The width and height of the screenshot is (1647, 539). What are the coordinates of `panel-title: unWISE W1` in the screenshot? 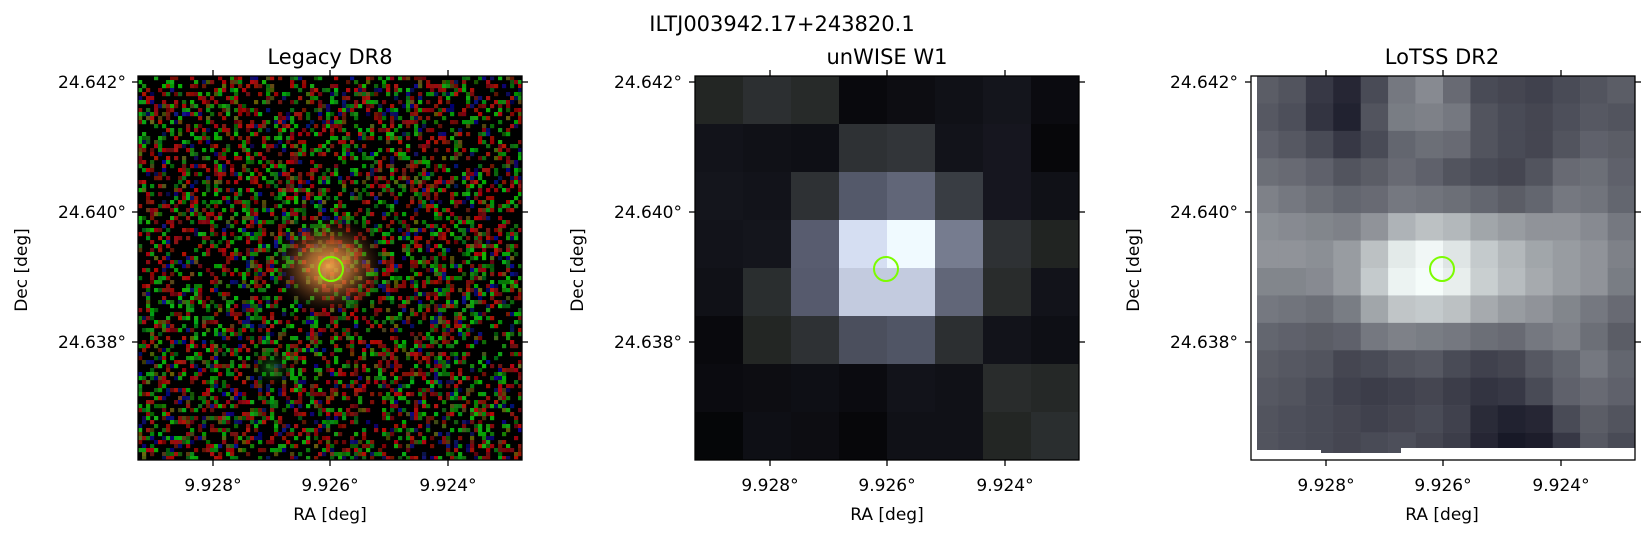 It's located at (887, 57).